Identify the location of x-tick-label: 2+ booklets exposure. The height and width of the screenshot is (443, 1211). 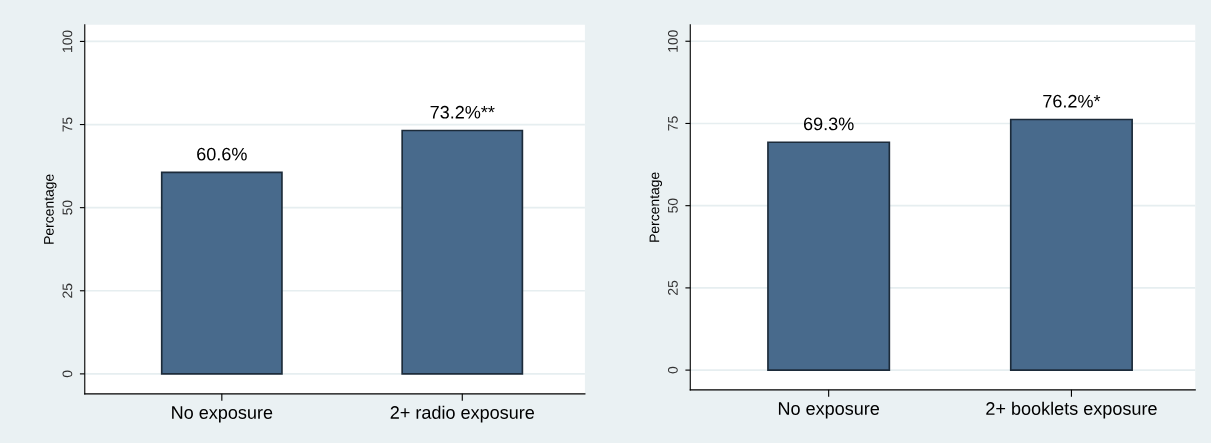
(1071, 410).